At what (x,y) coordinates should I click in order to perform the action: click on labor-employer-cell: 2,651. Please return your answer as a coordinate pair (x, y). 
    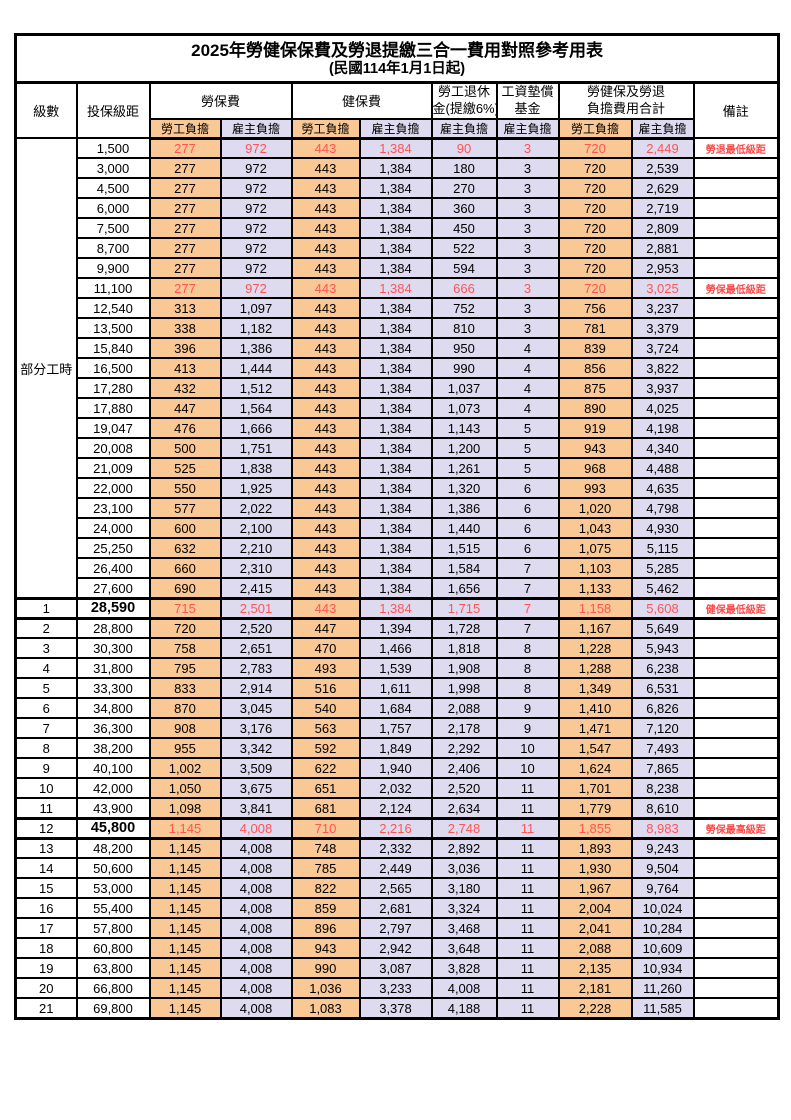
    Looking at the image, I should click on (256, 648).